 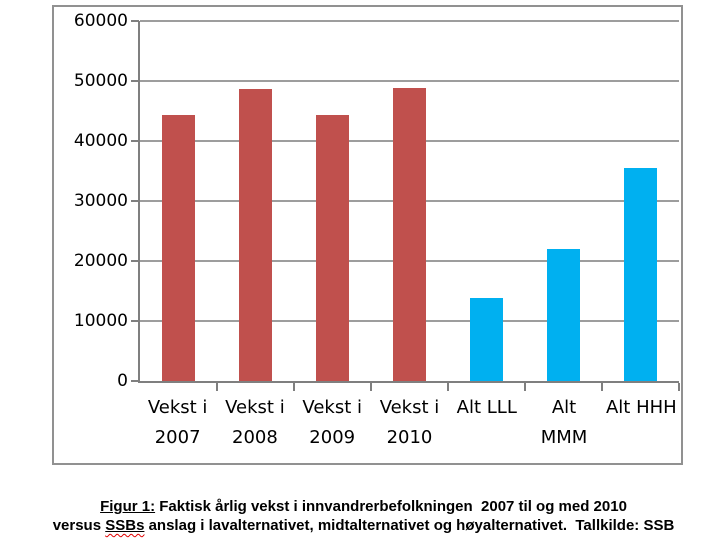 What do you see at coordinates (100, 81) in the screenshot?
I see `y-tick-label-50000: 50000` at bounding box center [100, 81].